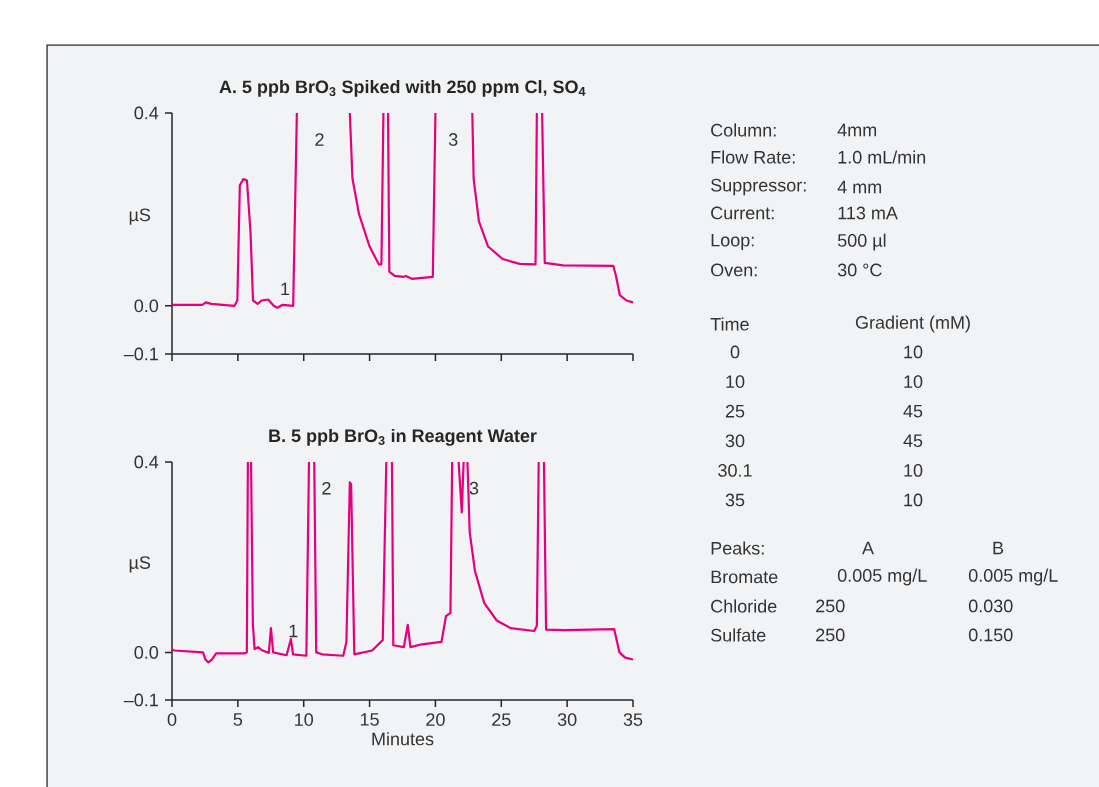 The image size is (1099, 787). I want to click on text: 25, so click(735, 411).